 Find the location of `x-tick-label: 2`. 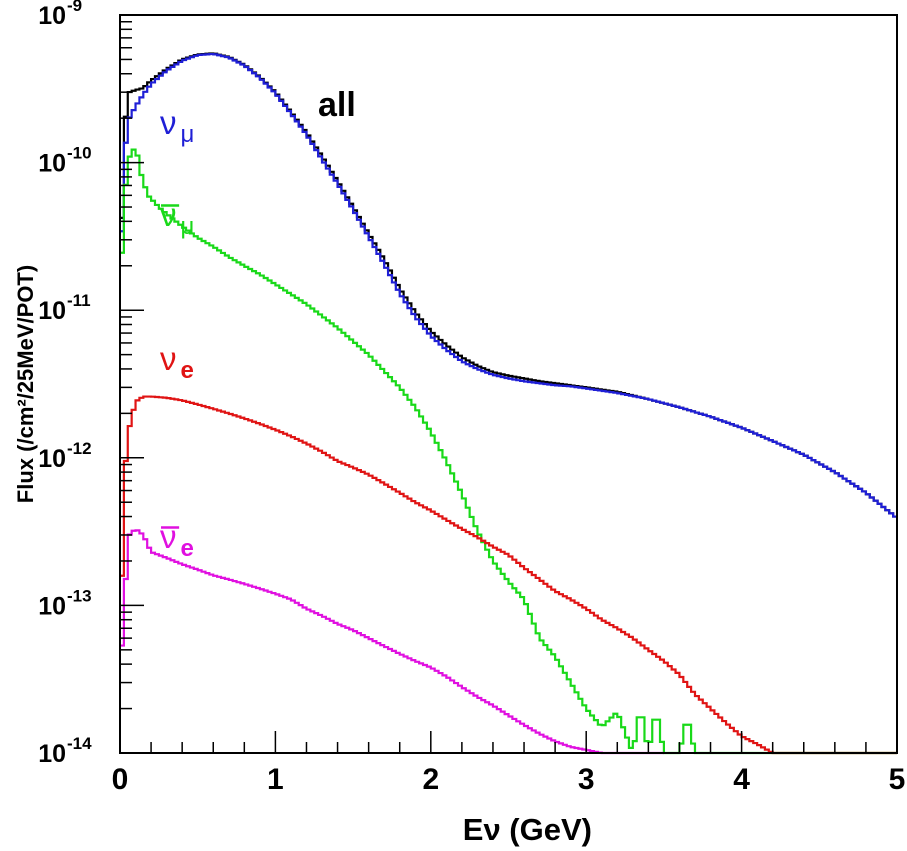

x-tick-label: 2 is located at coordinates (430, 779).